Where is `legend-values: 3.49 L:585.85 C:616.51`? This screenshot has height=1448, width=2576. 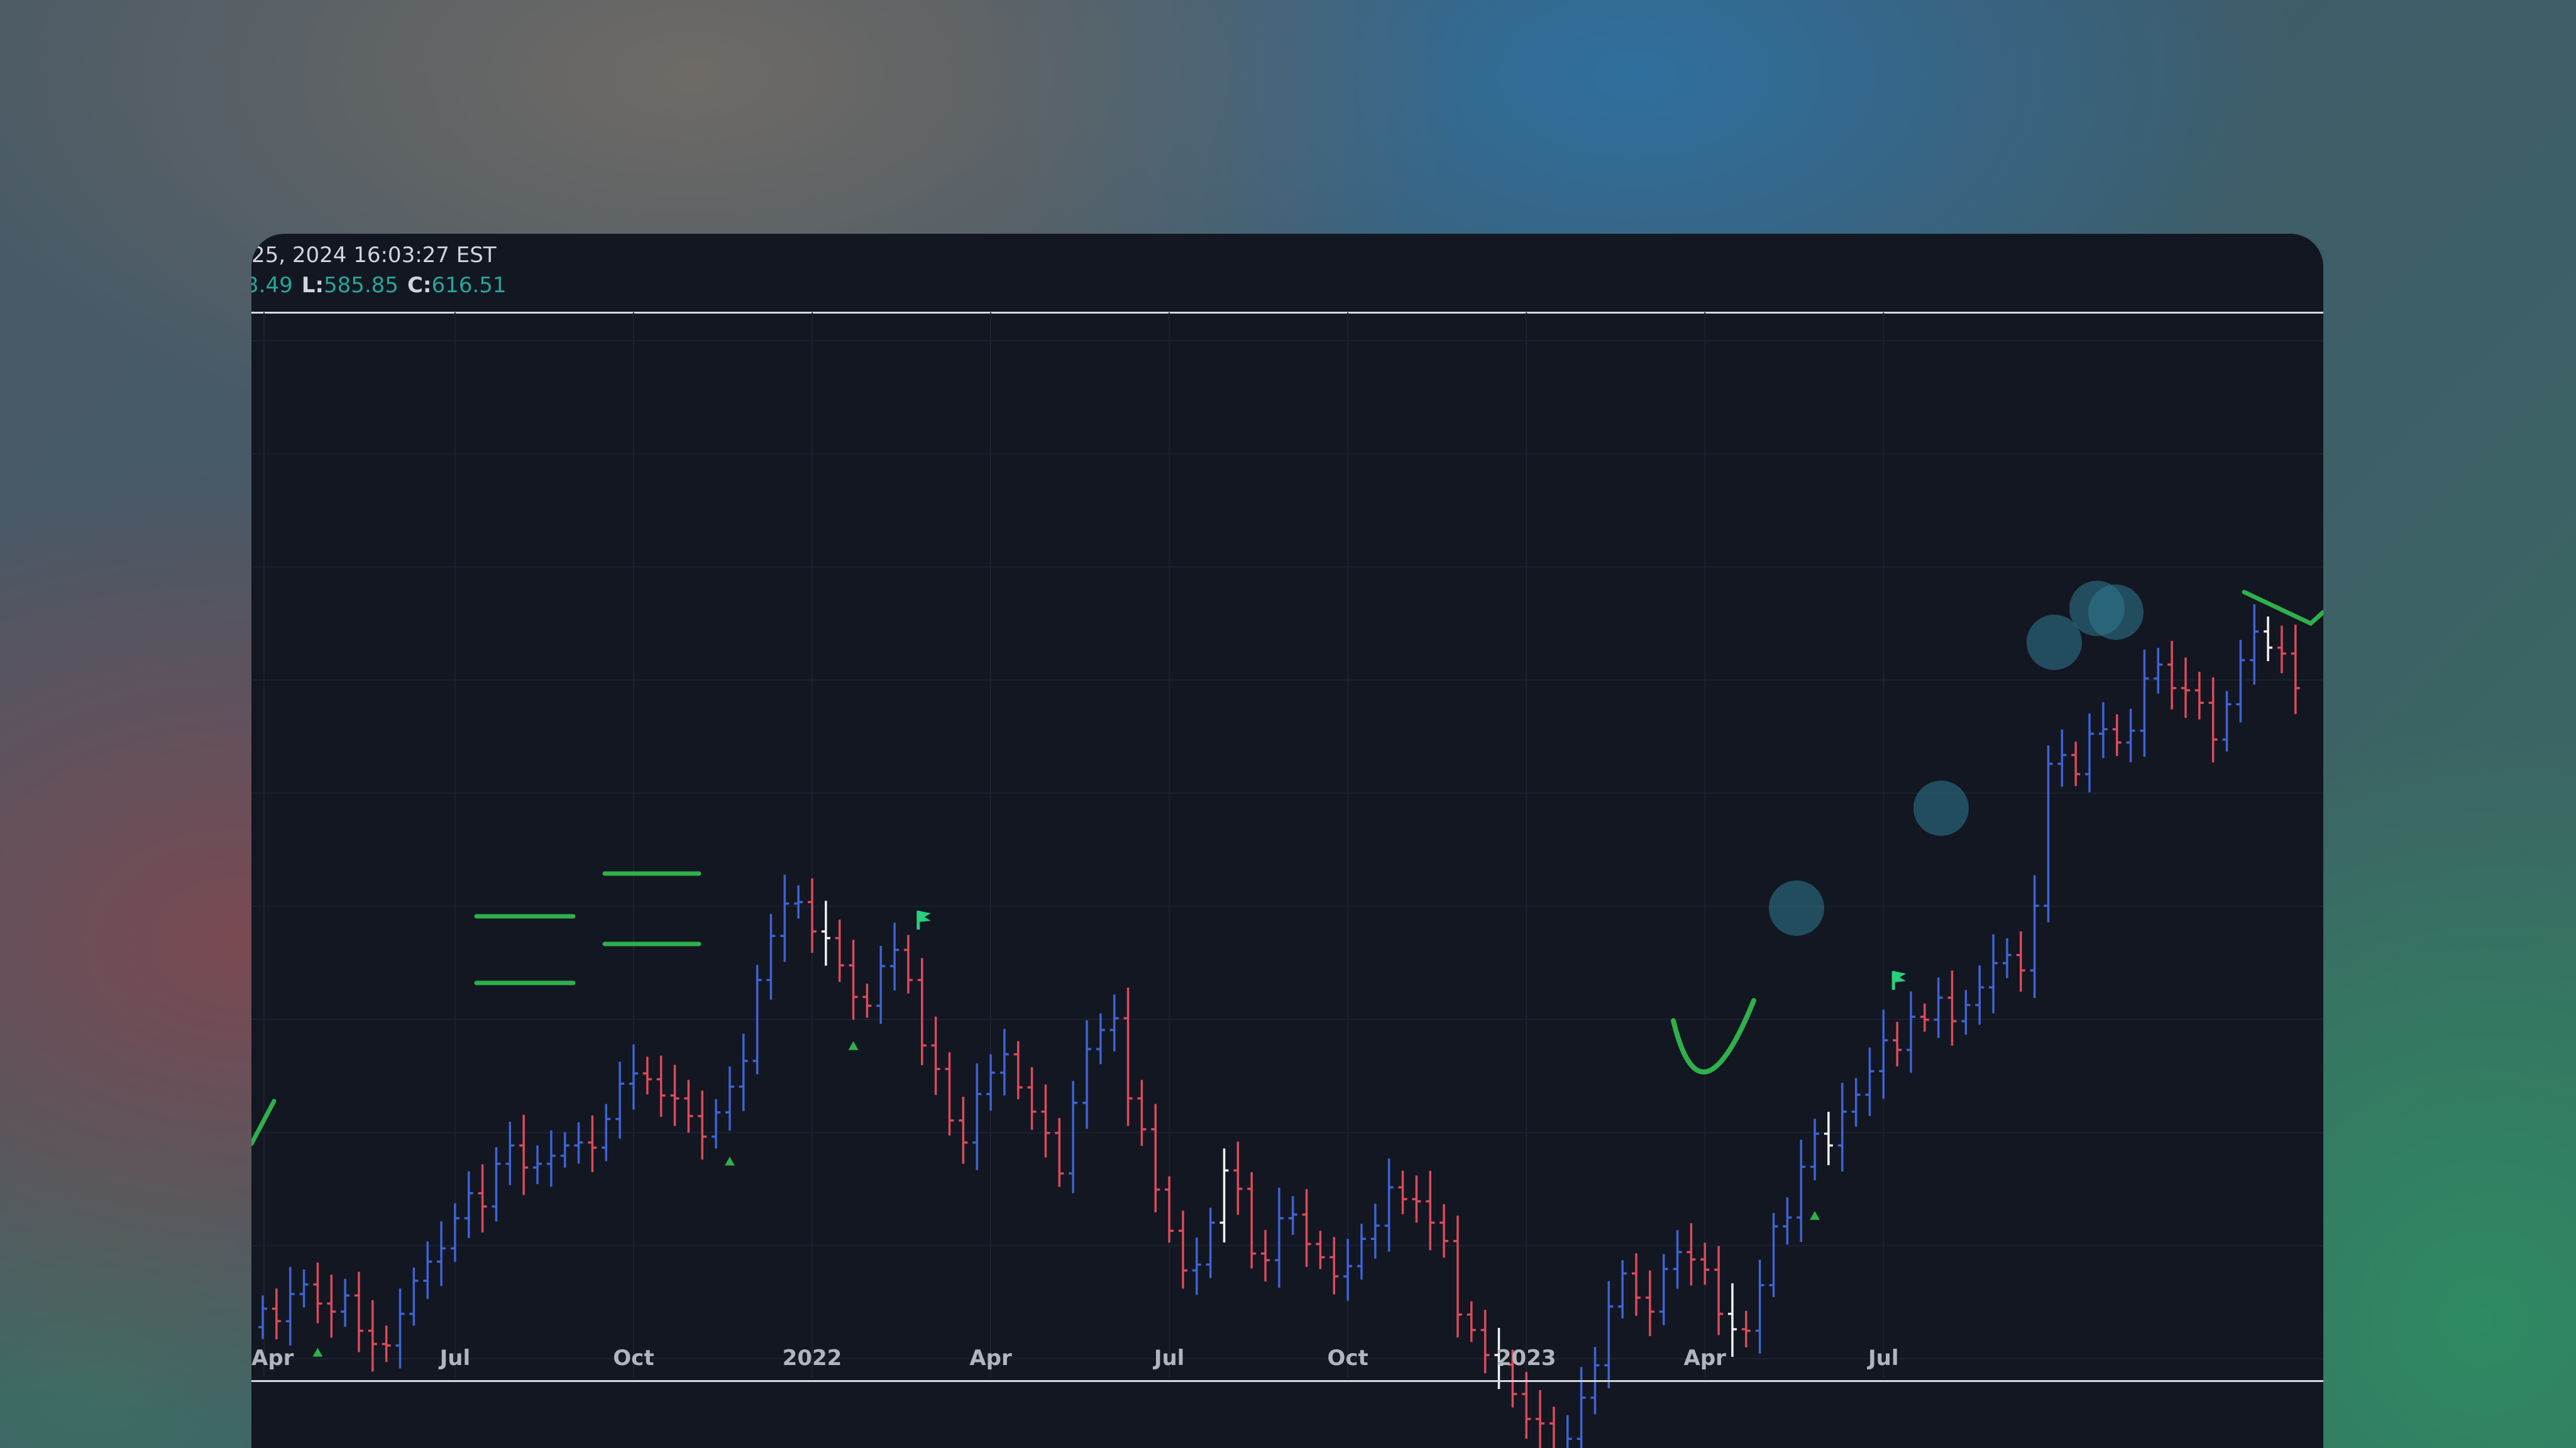
legend-values: 3.49 L:585.85 C:616.51 is located at coordinates (383, 285).